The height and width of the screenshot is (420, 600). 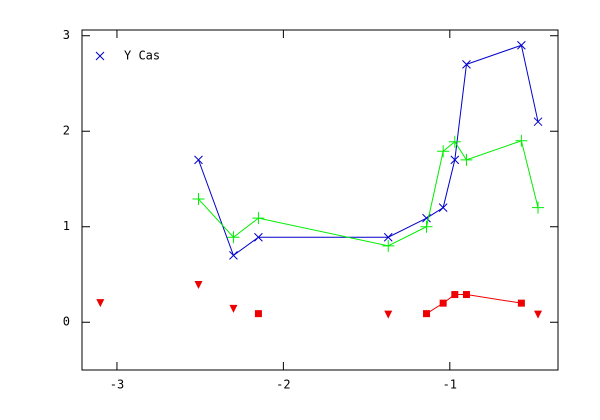 I want to click on x-tick-label: -1, so click(x=450, y=385).